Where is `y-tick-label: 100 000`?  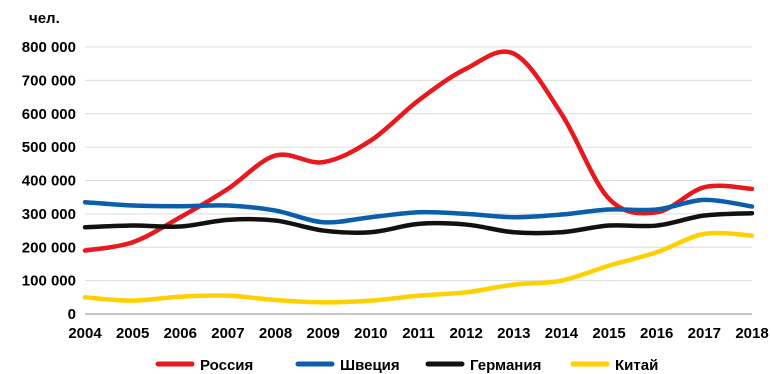 y-tick-label: 100 000 is located at coordinates (49, 281).